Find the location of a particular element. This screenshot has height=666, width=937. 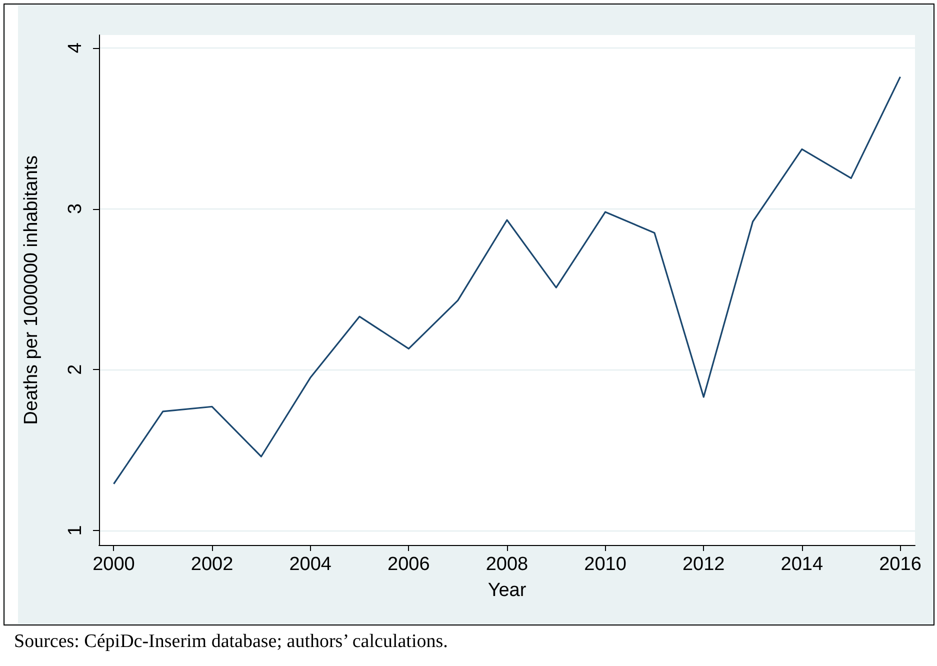

x-tick-label: 2010 is located at coordinates (605, 564).